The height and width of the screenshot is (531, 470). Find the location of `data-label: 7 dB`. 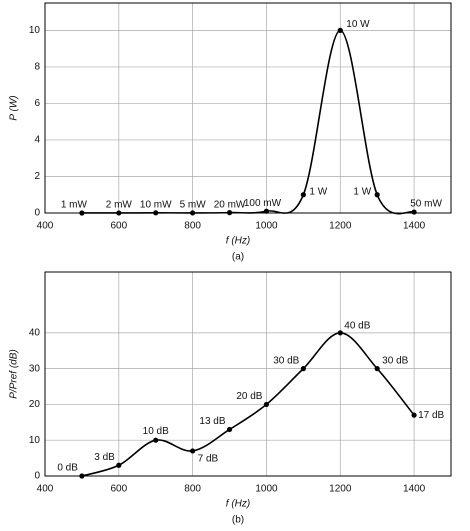

data-label: 7 dB is located at coordinates (208, 459).